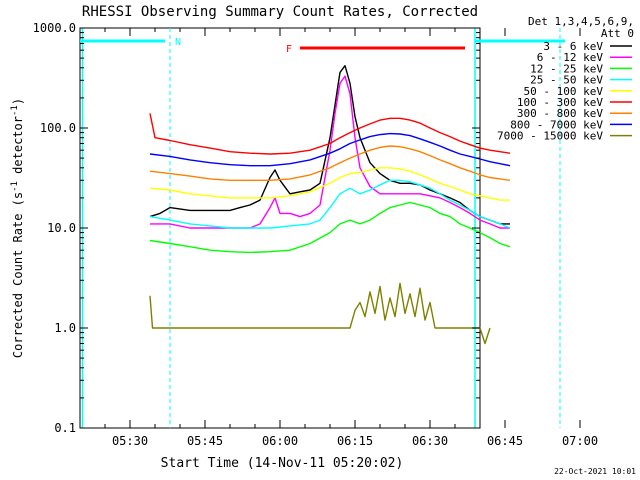  What do you see at coordinates (550, 136) in the screenshot?
I see `legend-label-8: 7000 - 15000 keV` at bounding box center [550, 136].